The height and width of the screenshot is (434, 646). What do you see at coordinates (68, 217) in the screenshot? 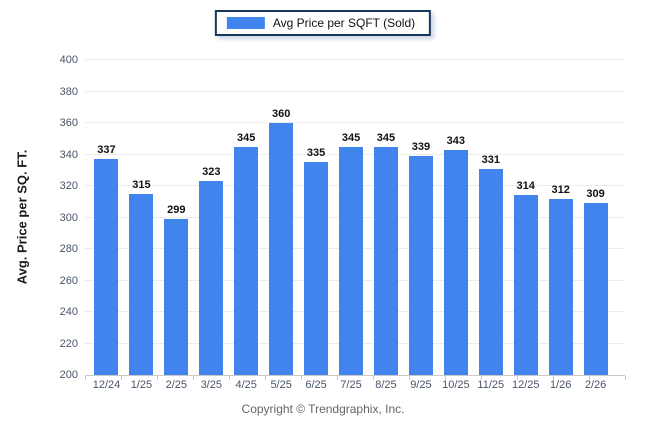
I see `y-tick-label: 300` at bounding box center [68, 217].